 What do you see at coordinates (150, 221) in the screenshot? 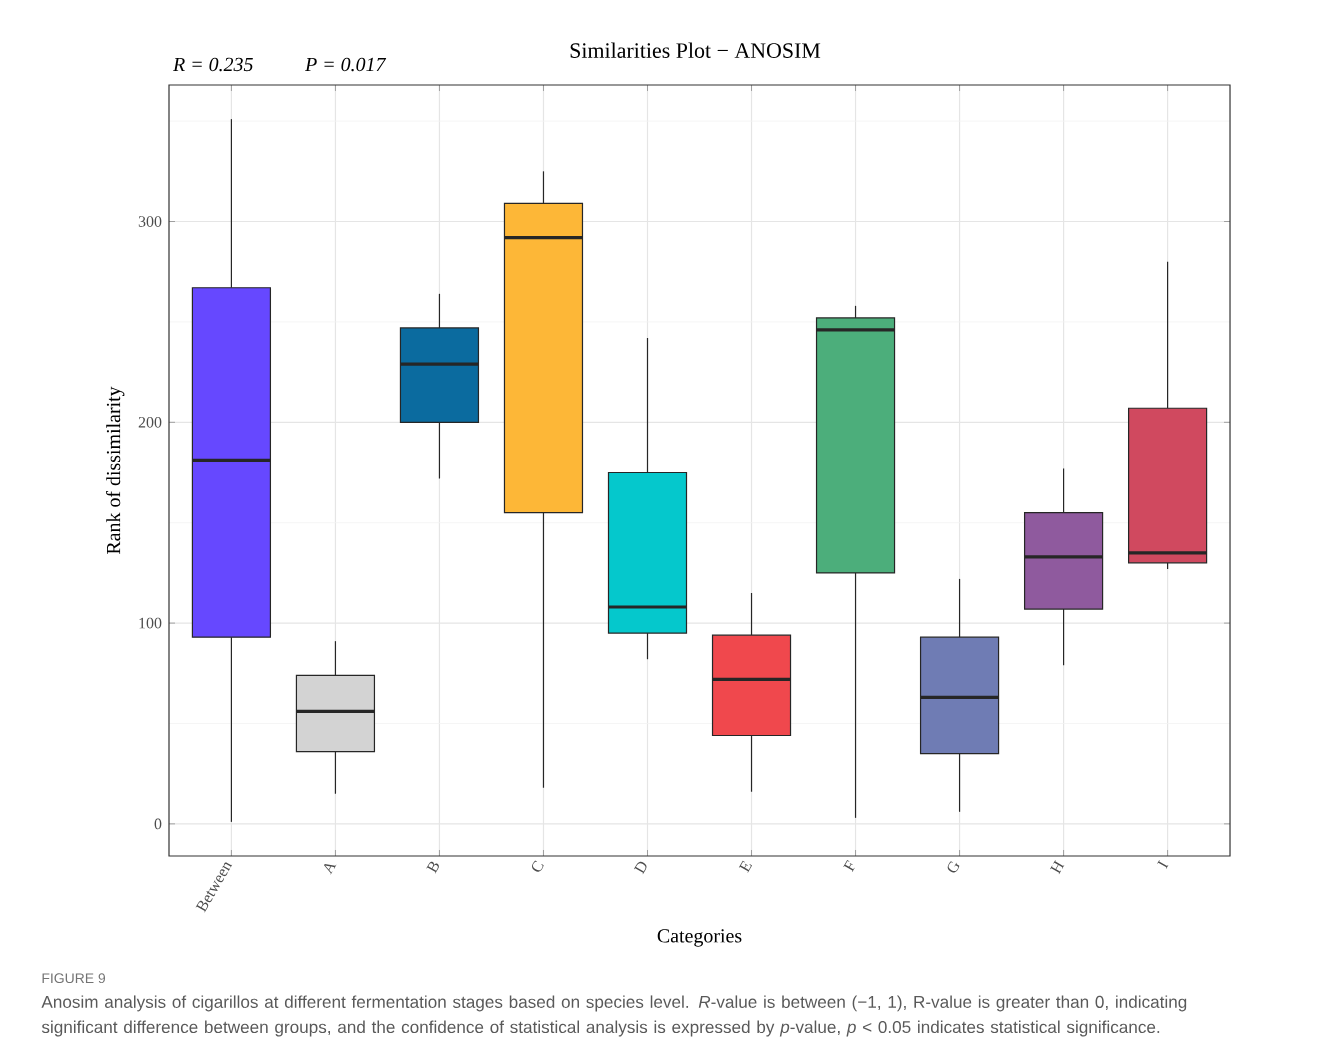
I see `y-tick-label: 300` at bounding box center [150, 221].